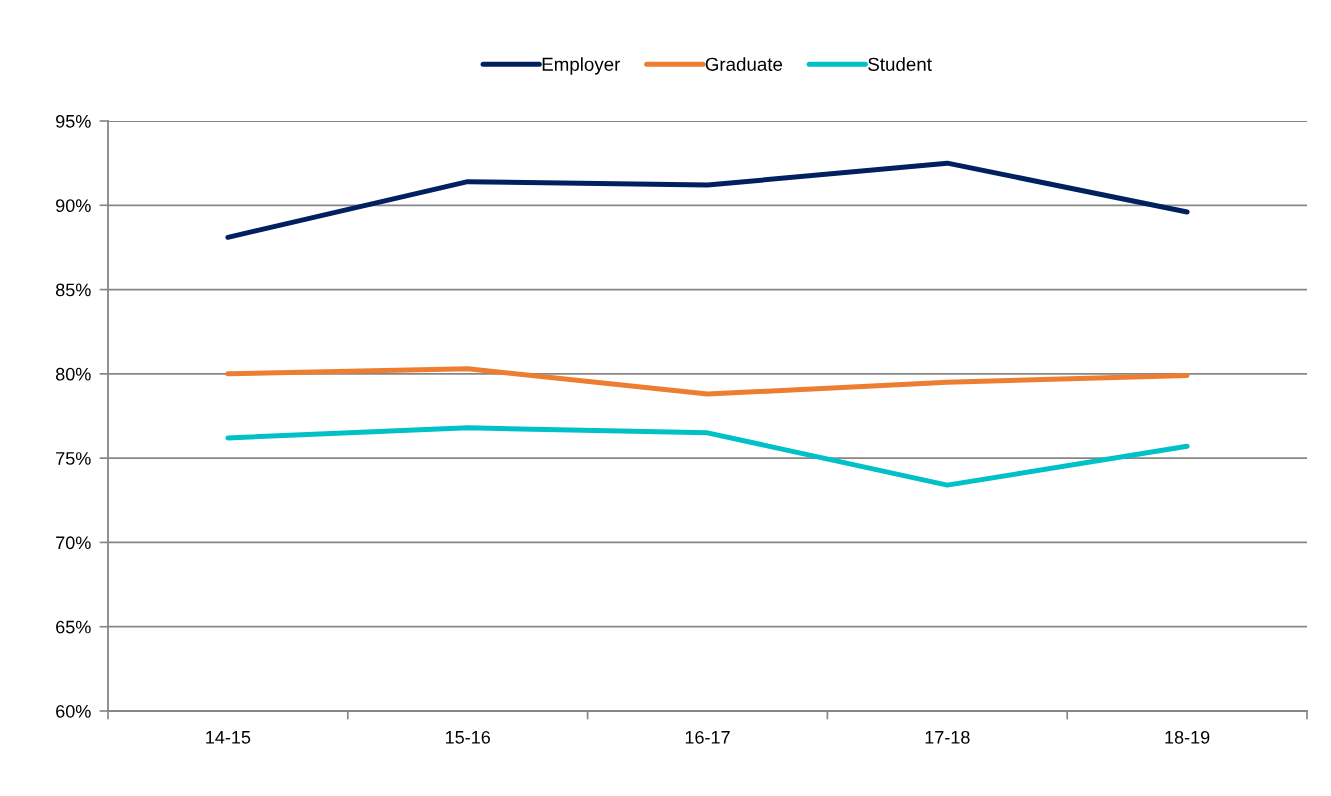 The width and height of the screenshot is (1331, 796). What do you see at coordinates (73, 206) in the screenshot?
I see `y-tick-label: 90%` at bounding box center [73, 206].